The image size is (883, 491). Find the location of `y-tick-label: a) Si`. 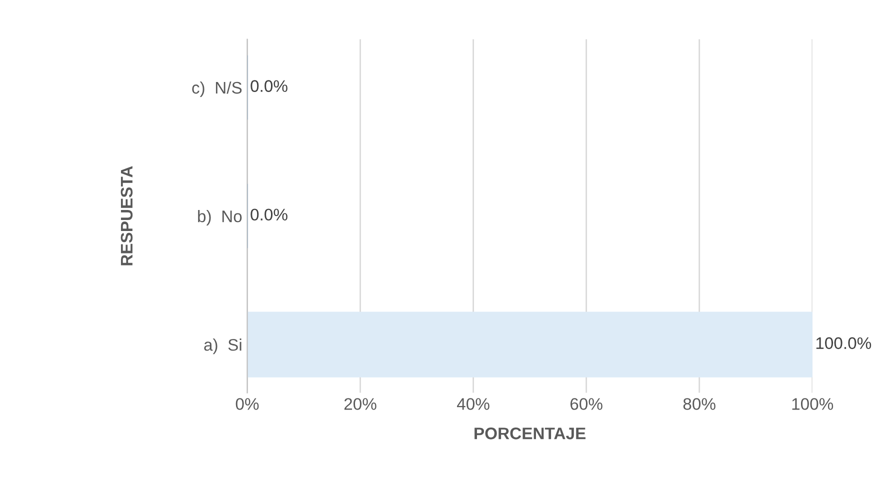

y-tick-label: a) Si is located at coordinates (223, 346).